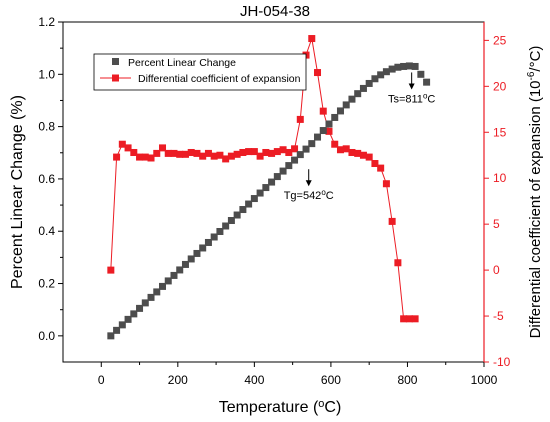 The width and height of the screenshot is (550, 422). What do you see at coordinates (500, 86) in the screenshot?
I see `y2-tick-label: 20` at bounding box center [500, 86].